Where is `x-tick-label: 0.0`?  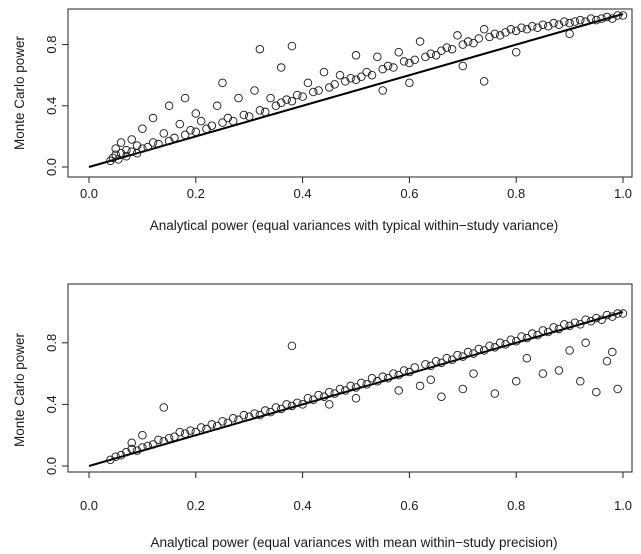 x-tick-label: 0.0 is located at coordinates (89, 505).